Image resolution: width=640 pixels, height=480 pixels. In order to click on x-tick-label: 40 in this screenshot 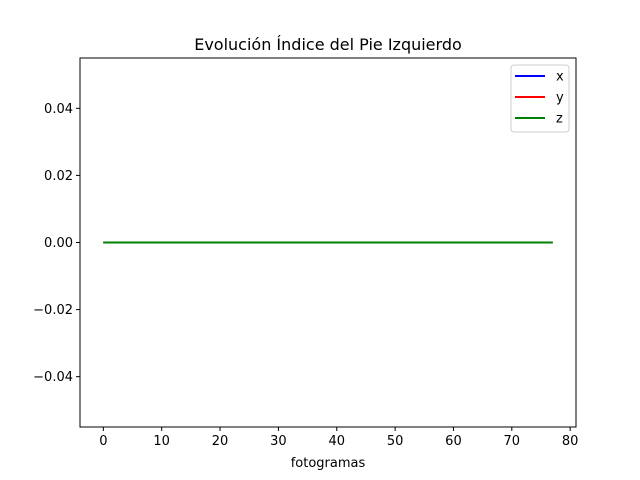, I will do `click(336, 441)`.